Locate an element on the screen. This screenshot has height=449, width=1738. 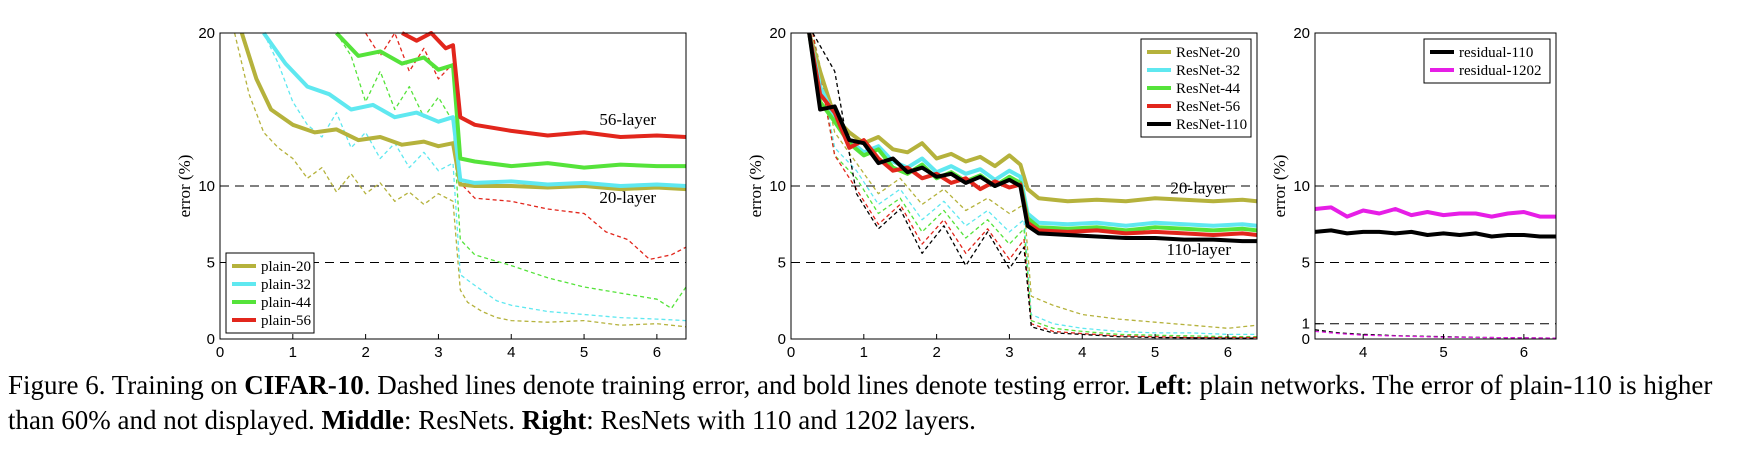
middle-series-resnet-32-test is located at coordinates (1032, 130).